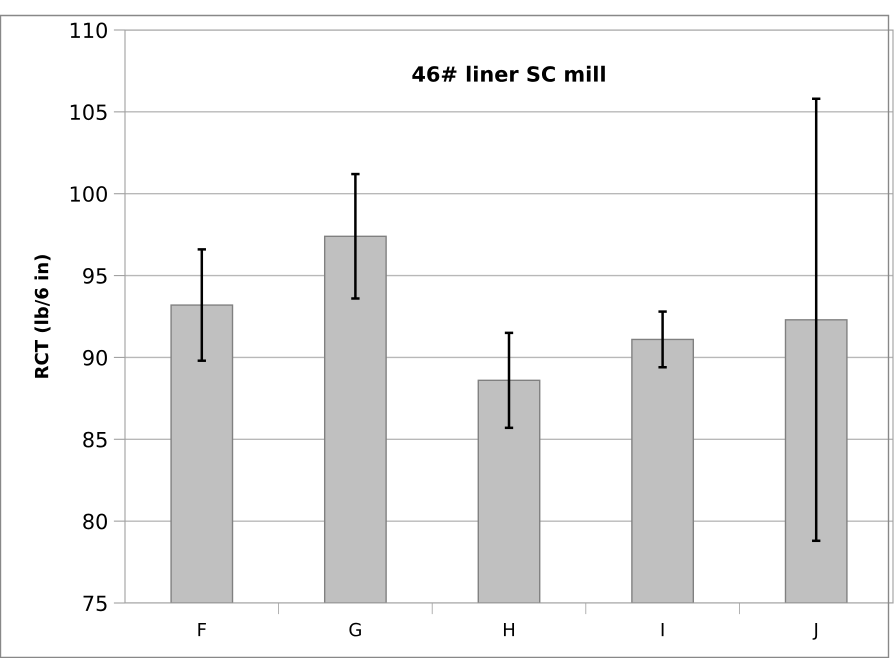  I want to click on y-axis-title: RCT (lb/6 in), so click(42, 316).